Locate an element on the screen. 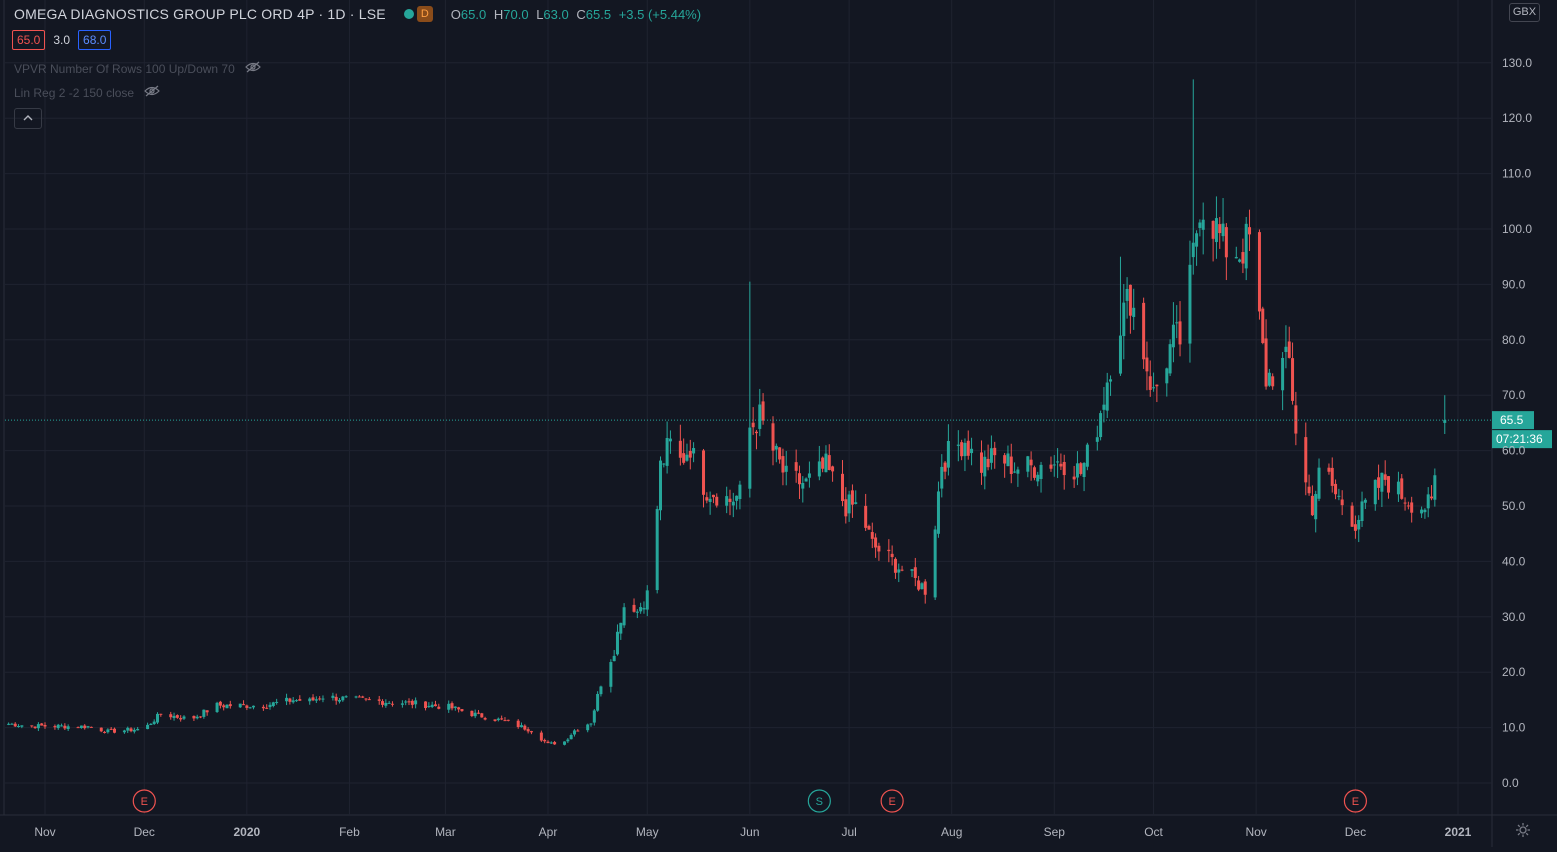 The width and height of the screenshot is (1557, 852). indicator-linreg: Lin Reg 2 -2 150 close is located at coordinates (87, 92).